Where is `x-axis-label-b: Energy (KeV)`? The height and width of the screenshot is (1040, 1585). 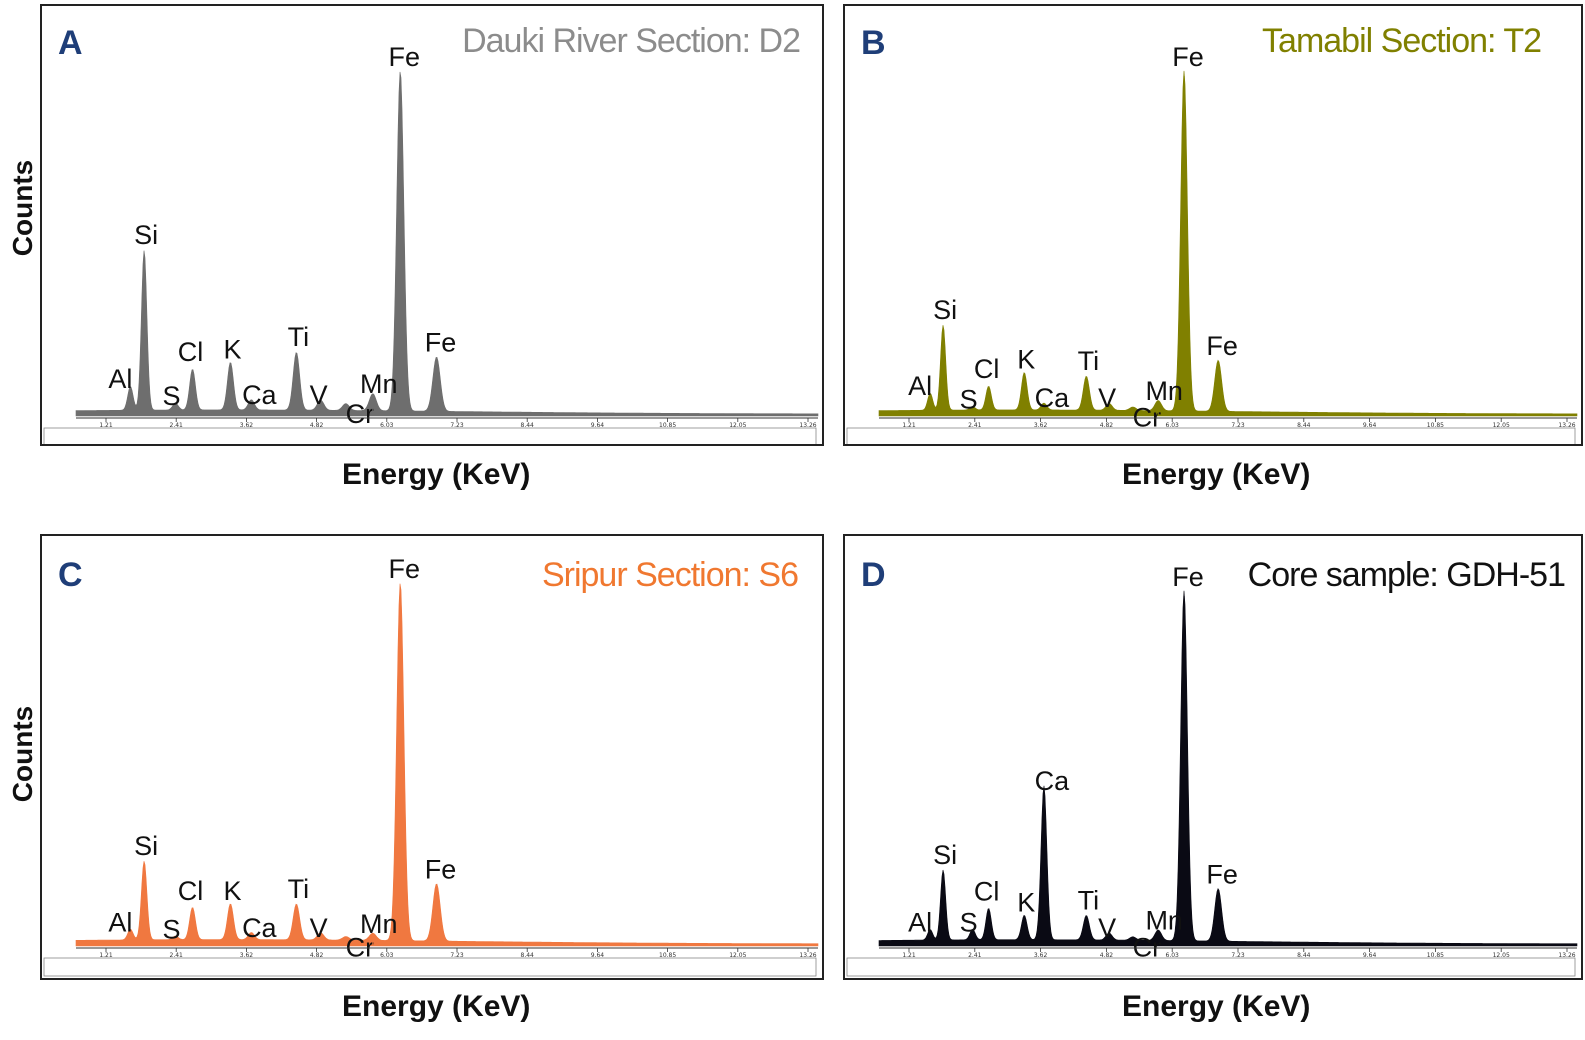 x-axis-label-b: Energy (KeV) is located at coordinates (1216, 474).